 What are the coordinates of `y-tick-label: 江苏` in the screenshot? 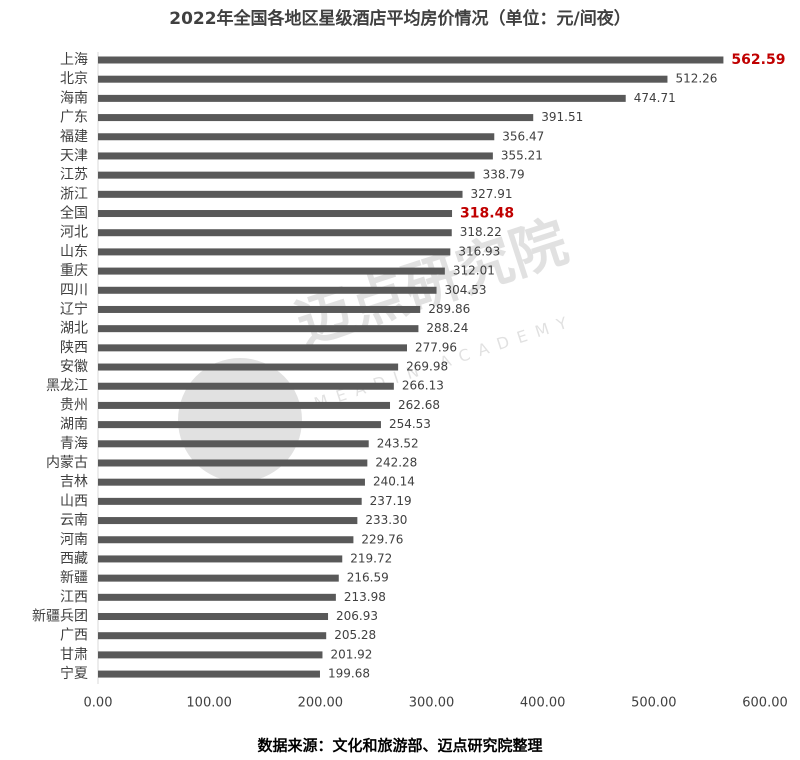 It's located at (74, 175).